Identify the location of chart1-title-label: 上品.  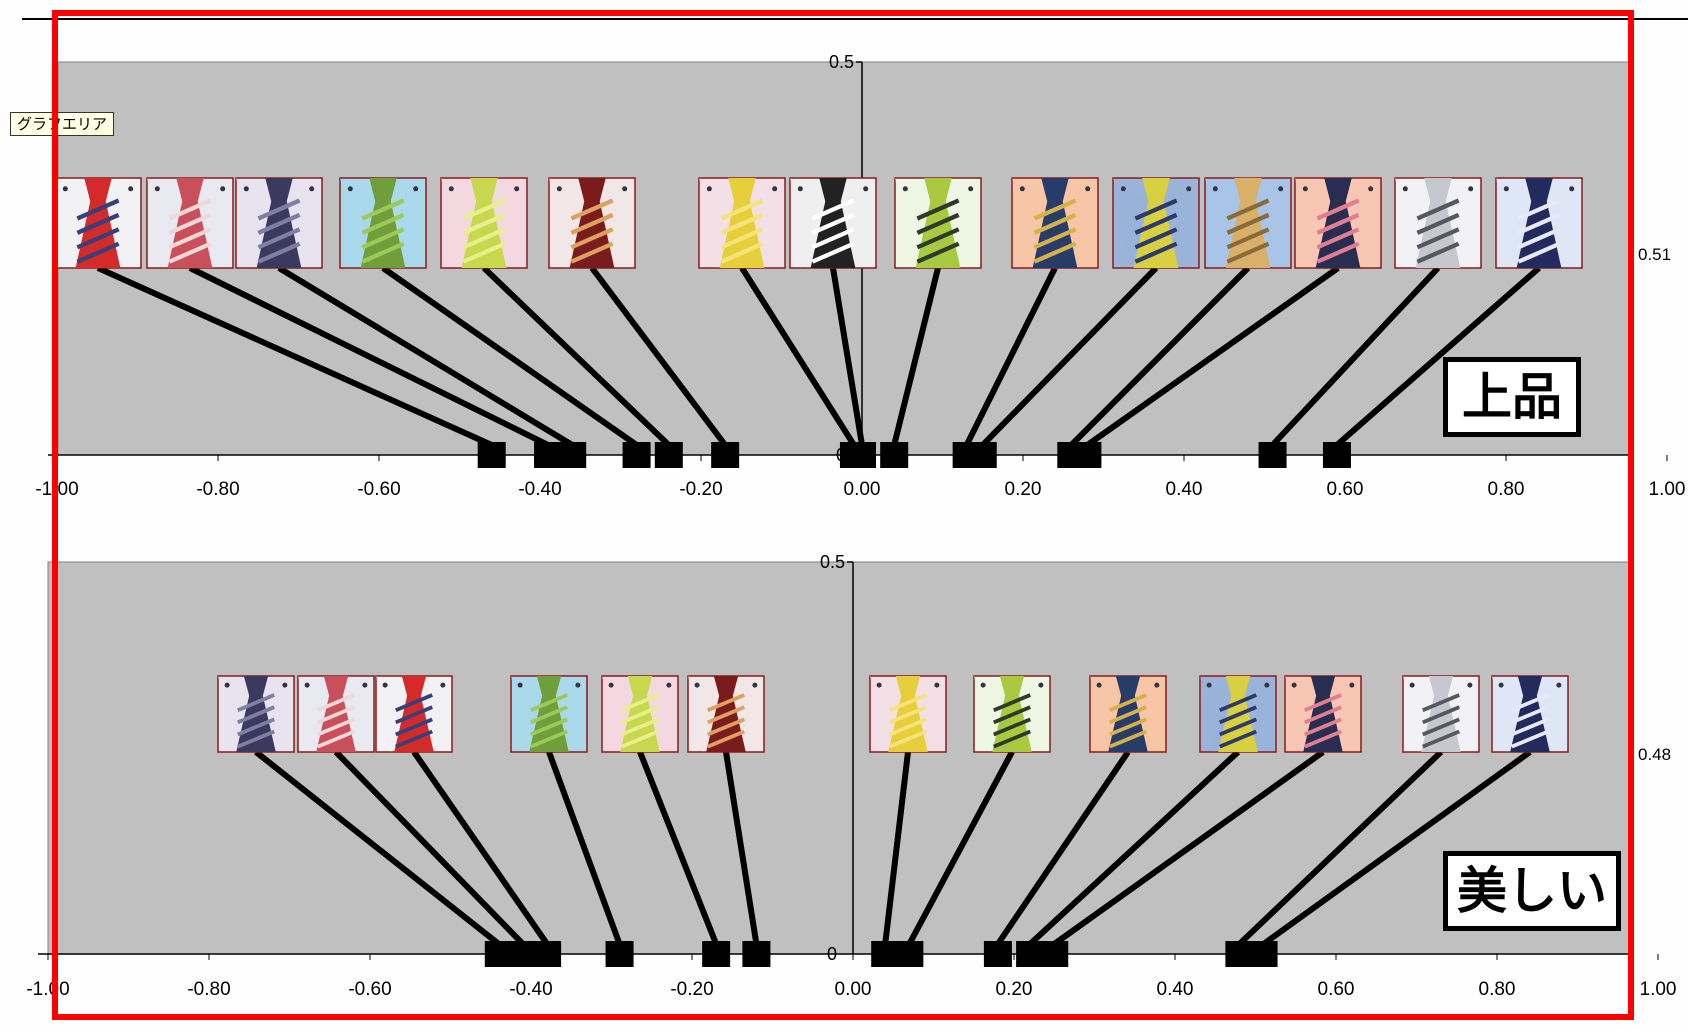
(1512, 397).